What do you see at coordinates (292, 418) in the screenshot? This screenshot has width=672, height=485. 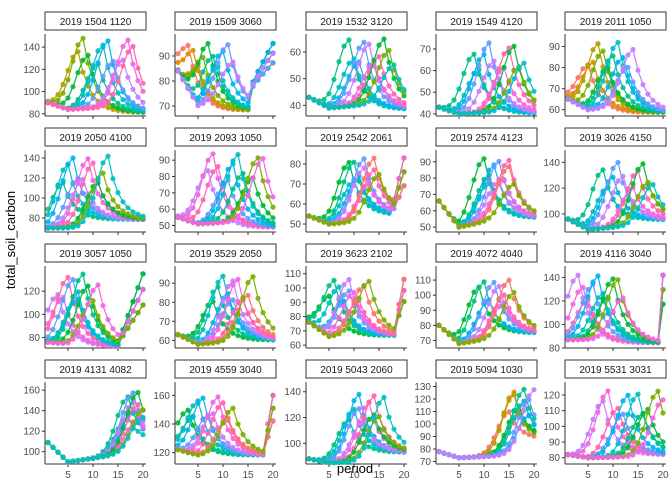 I see `y-tick-label: 120` at bounding box center [292, 418].